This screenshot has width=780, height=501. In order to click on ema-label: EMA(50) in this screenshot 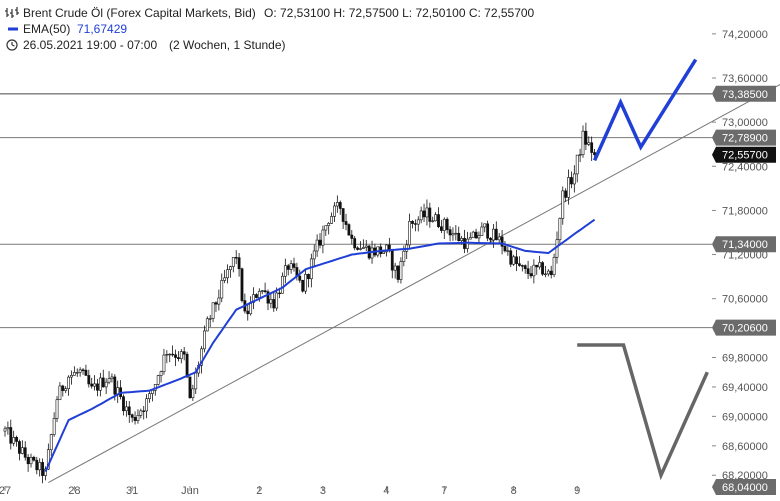, I will do `click(46, 29)`.